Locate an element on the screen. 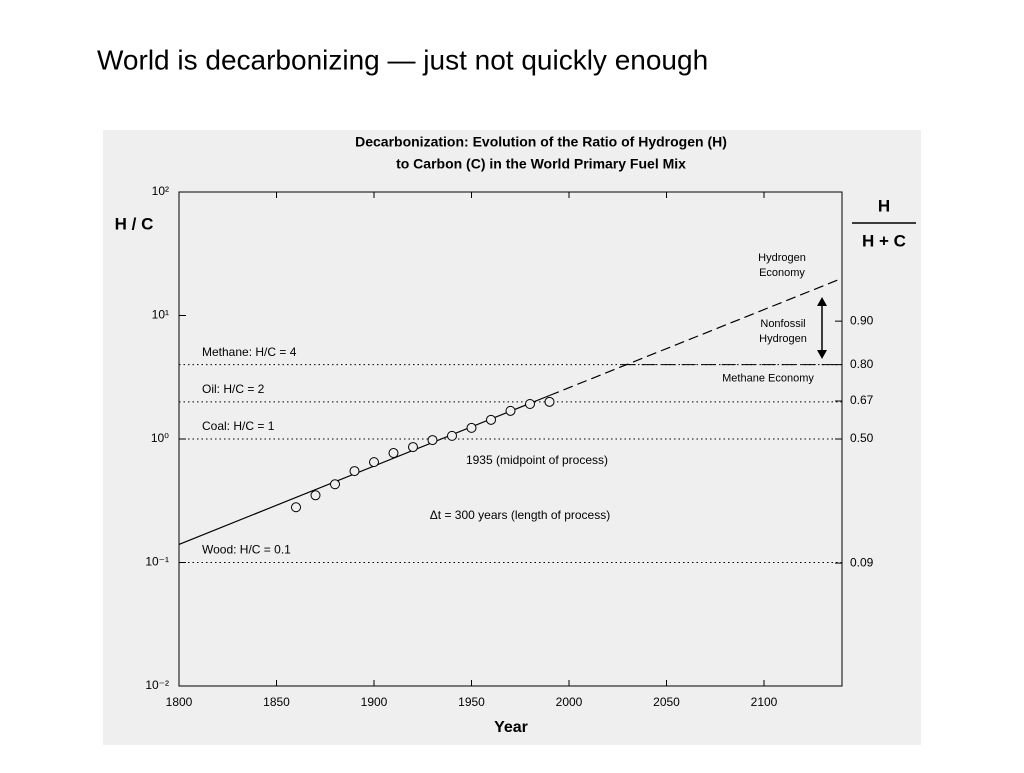 The image size is (1024, 773). y2-tick-label: 0.90 is located at coordinates (862, 320).